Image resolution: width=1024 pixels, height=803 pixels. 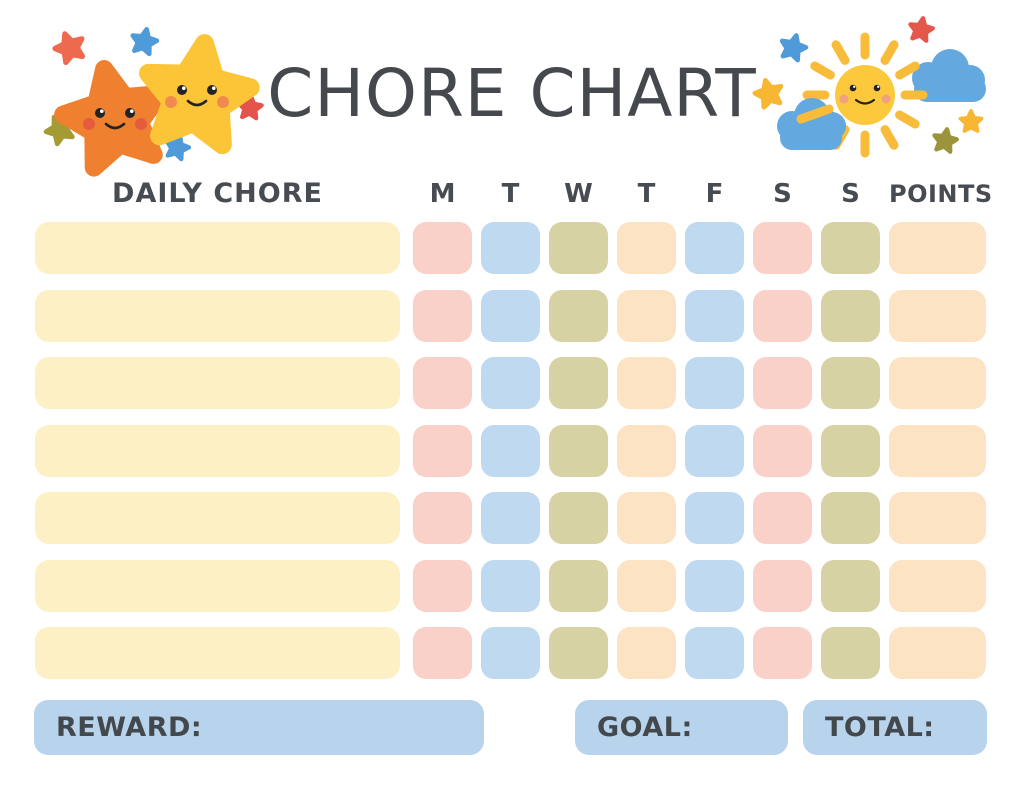 I want to click on day-header-label: M, so click(x=442, y=194).